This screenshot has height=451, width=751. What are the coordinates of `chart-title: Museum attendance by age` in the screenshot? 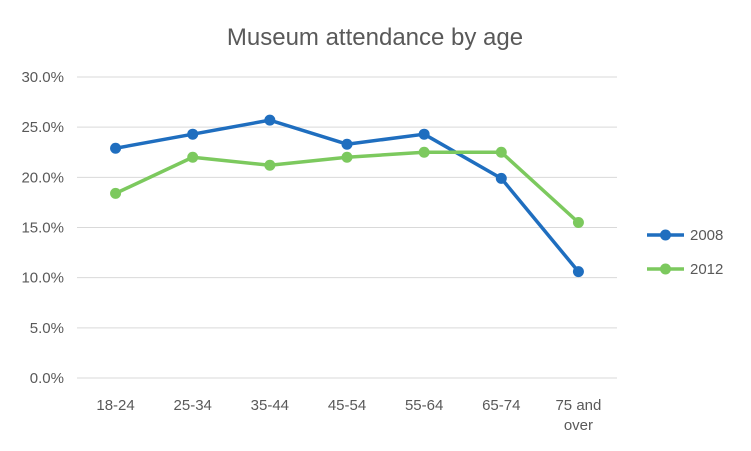 It's located at (375, 37).